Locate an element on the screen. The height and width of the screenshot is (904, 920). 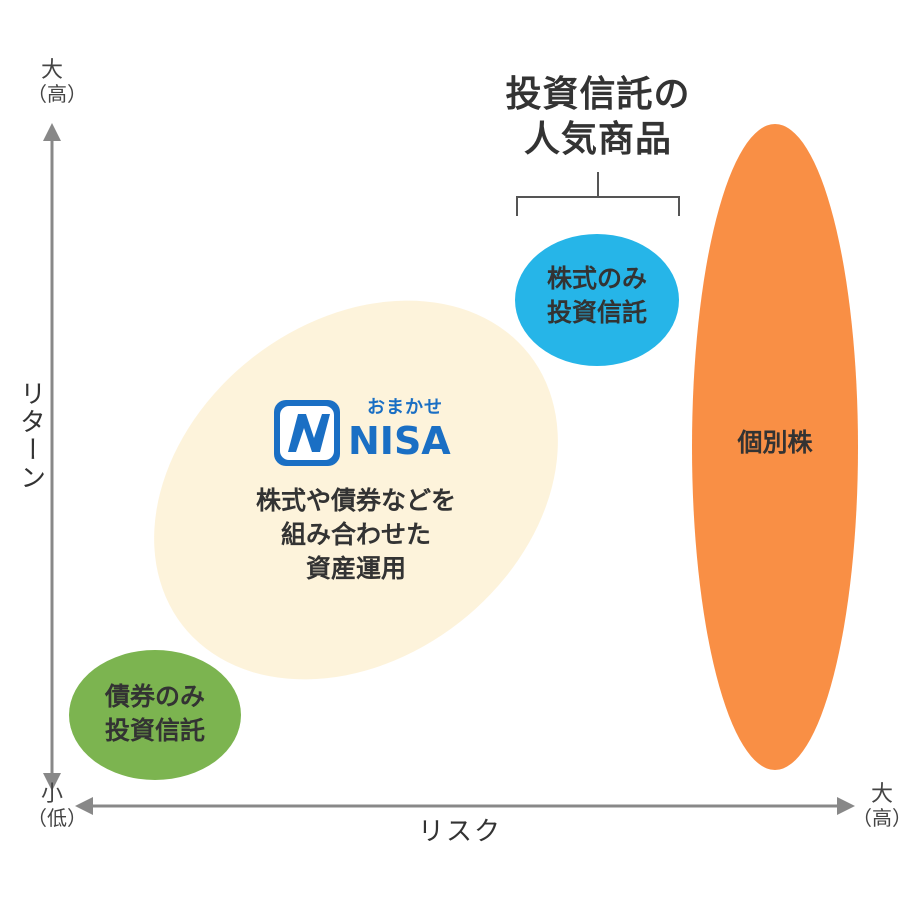
omakase-description: 株式や債券などを 組み合わせた 資産運用 is located at coordinates (356, 534).